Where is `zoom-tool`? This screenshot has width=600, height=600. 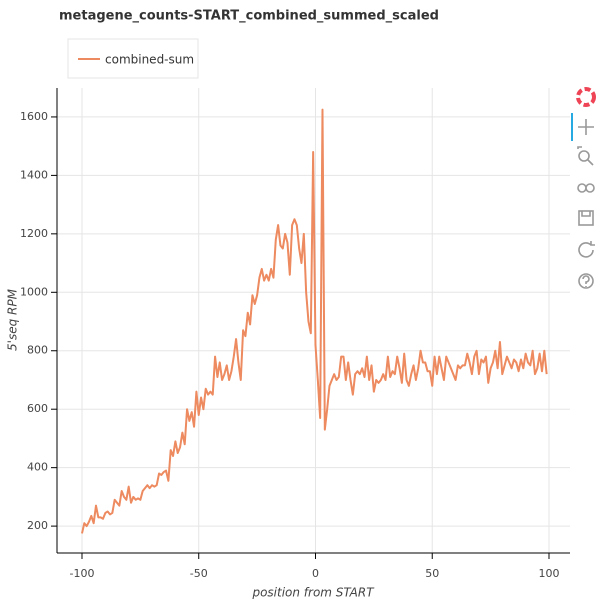 zoom-tool is located at coordinates (585, 156).